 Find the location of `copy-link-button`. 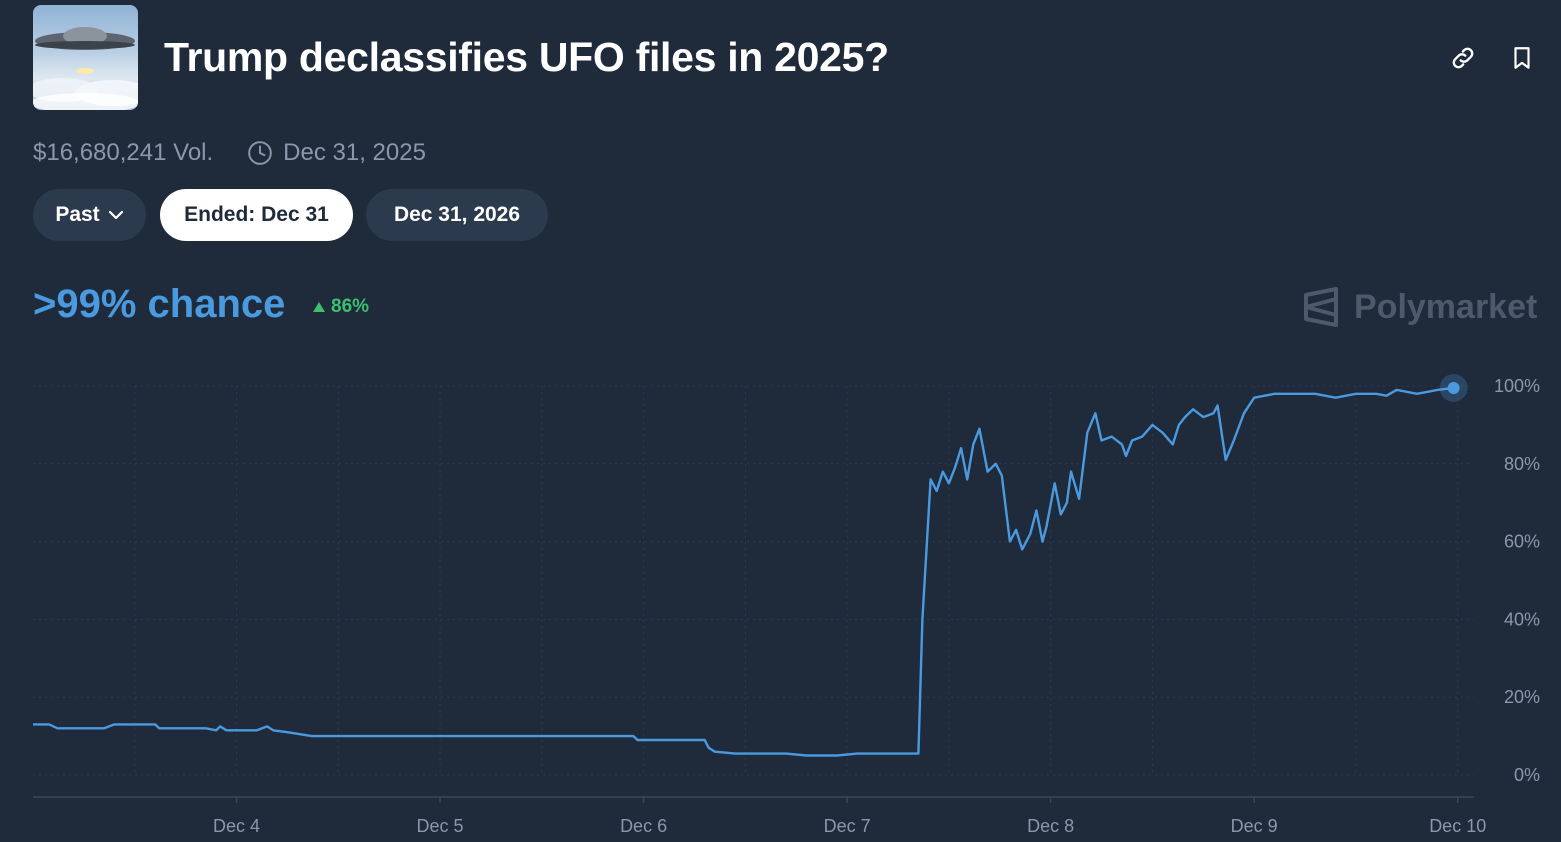

copy-link-button is located at coordinates (1463, 58).